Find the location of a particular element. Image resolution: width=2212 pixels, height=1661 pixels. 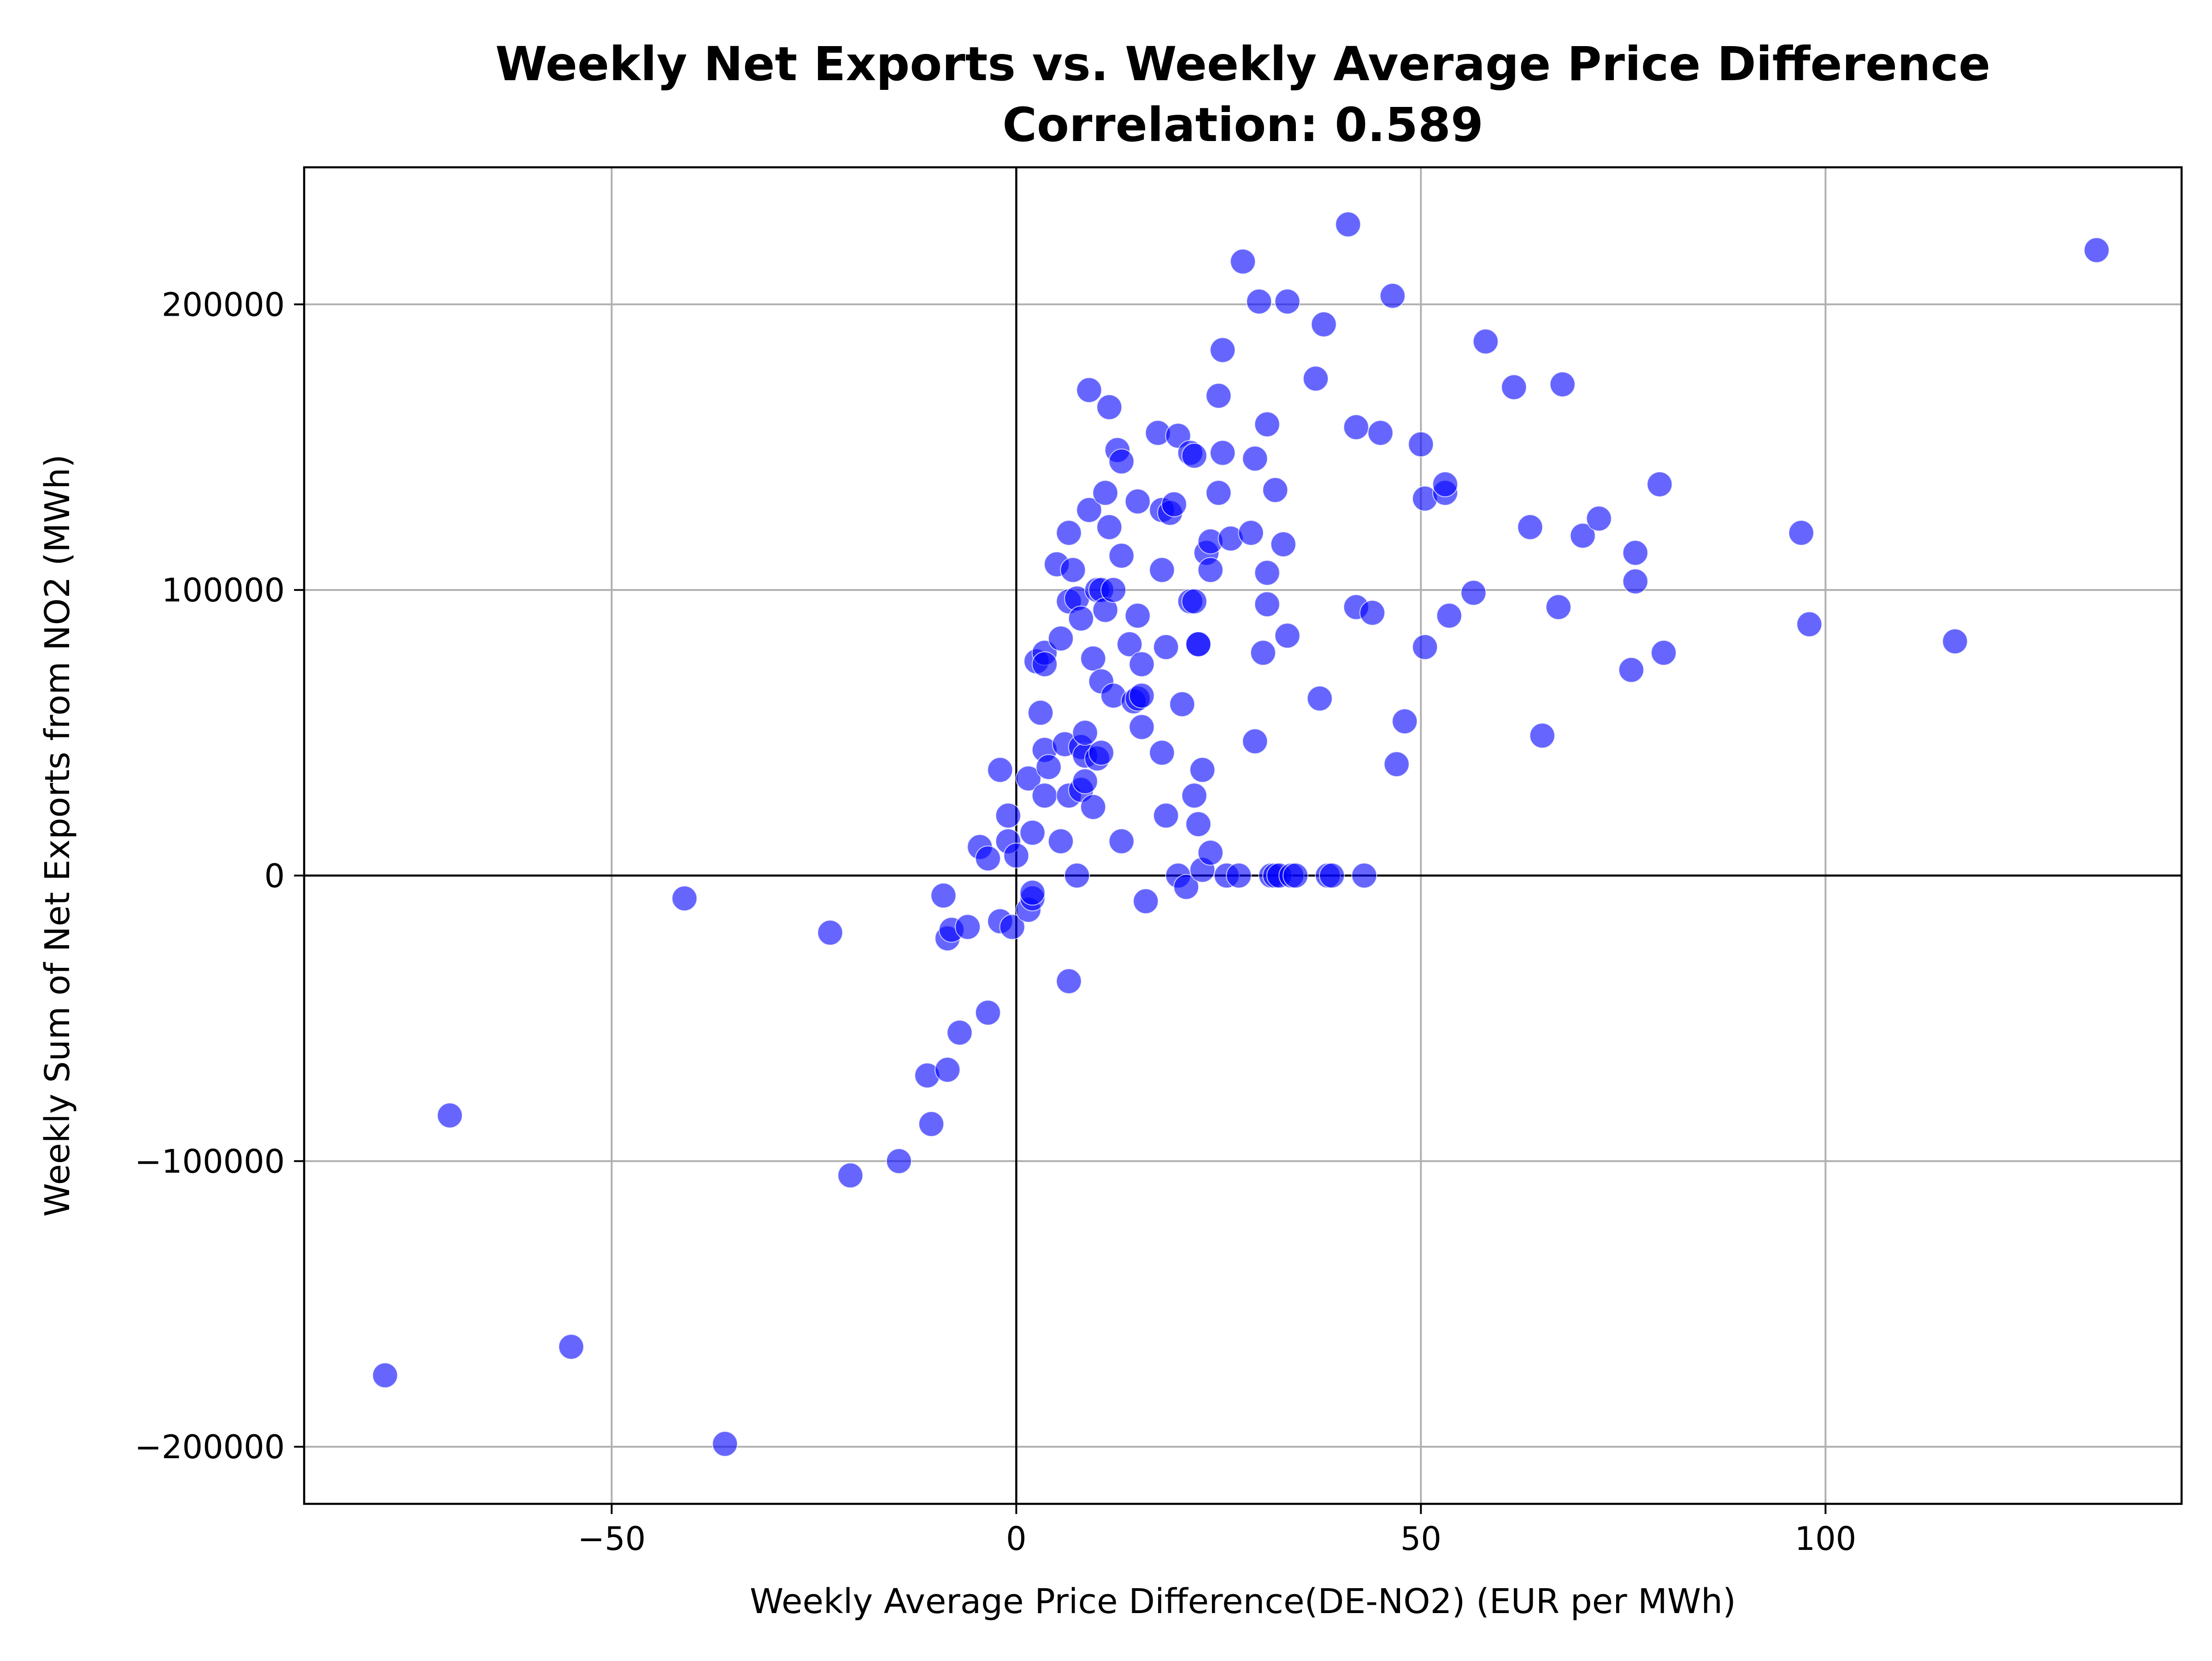

y-tick-label: 200000 is located at coordinates (223, 305).